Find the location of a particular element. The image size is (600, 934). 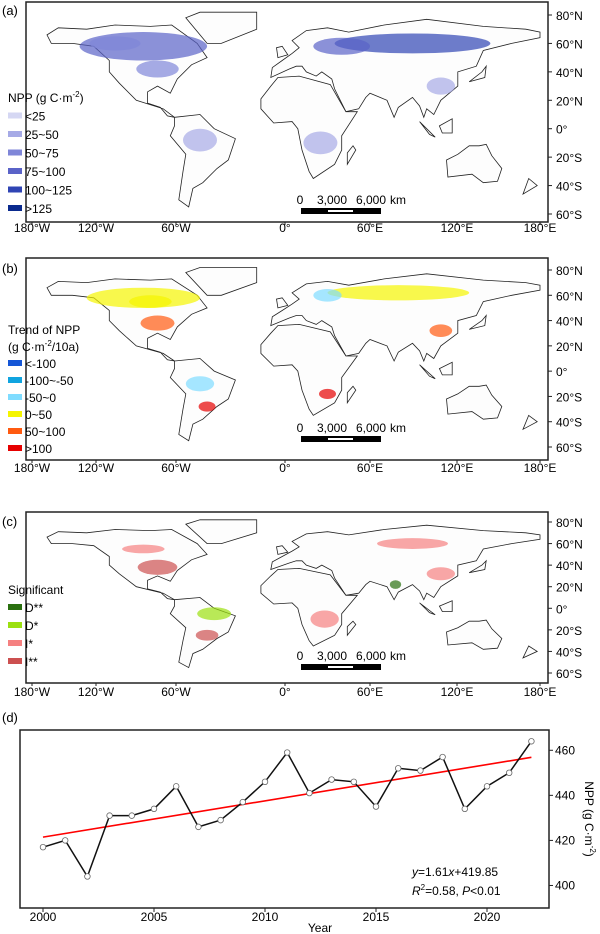

data-point-2020 is located at coordinates (487, 786).